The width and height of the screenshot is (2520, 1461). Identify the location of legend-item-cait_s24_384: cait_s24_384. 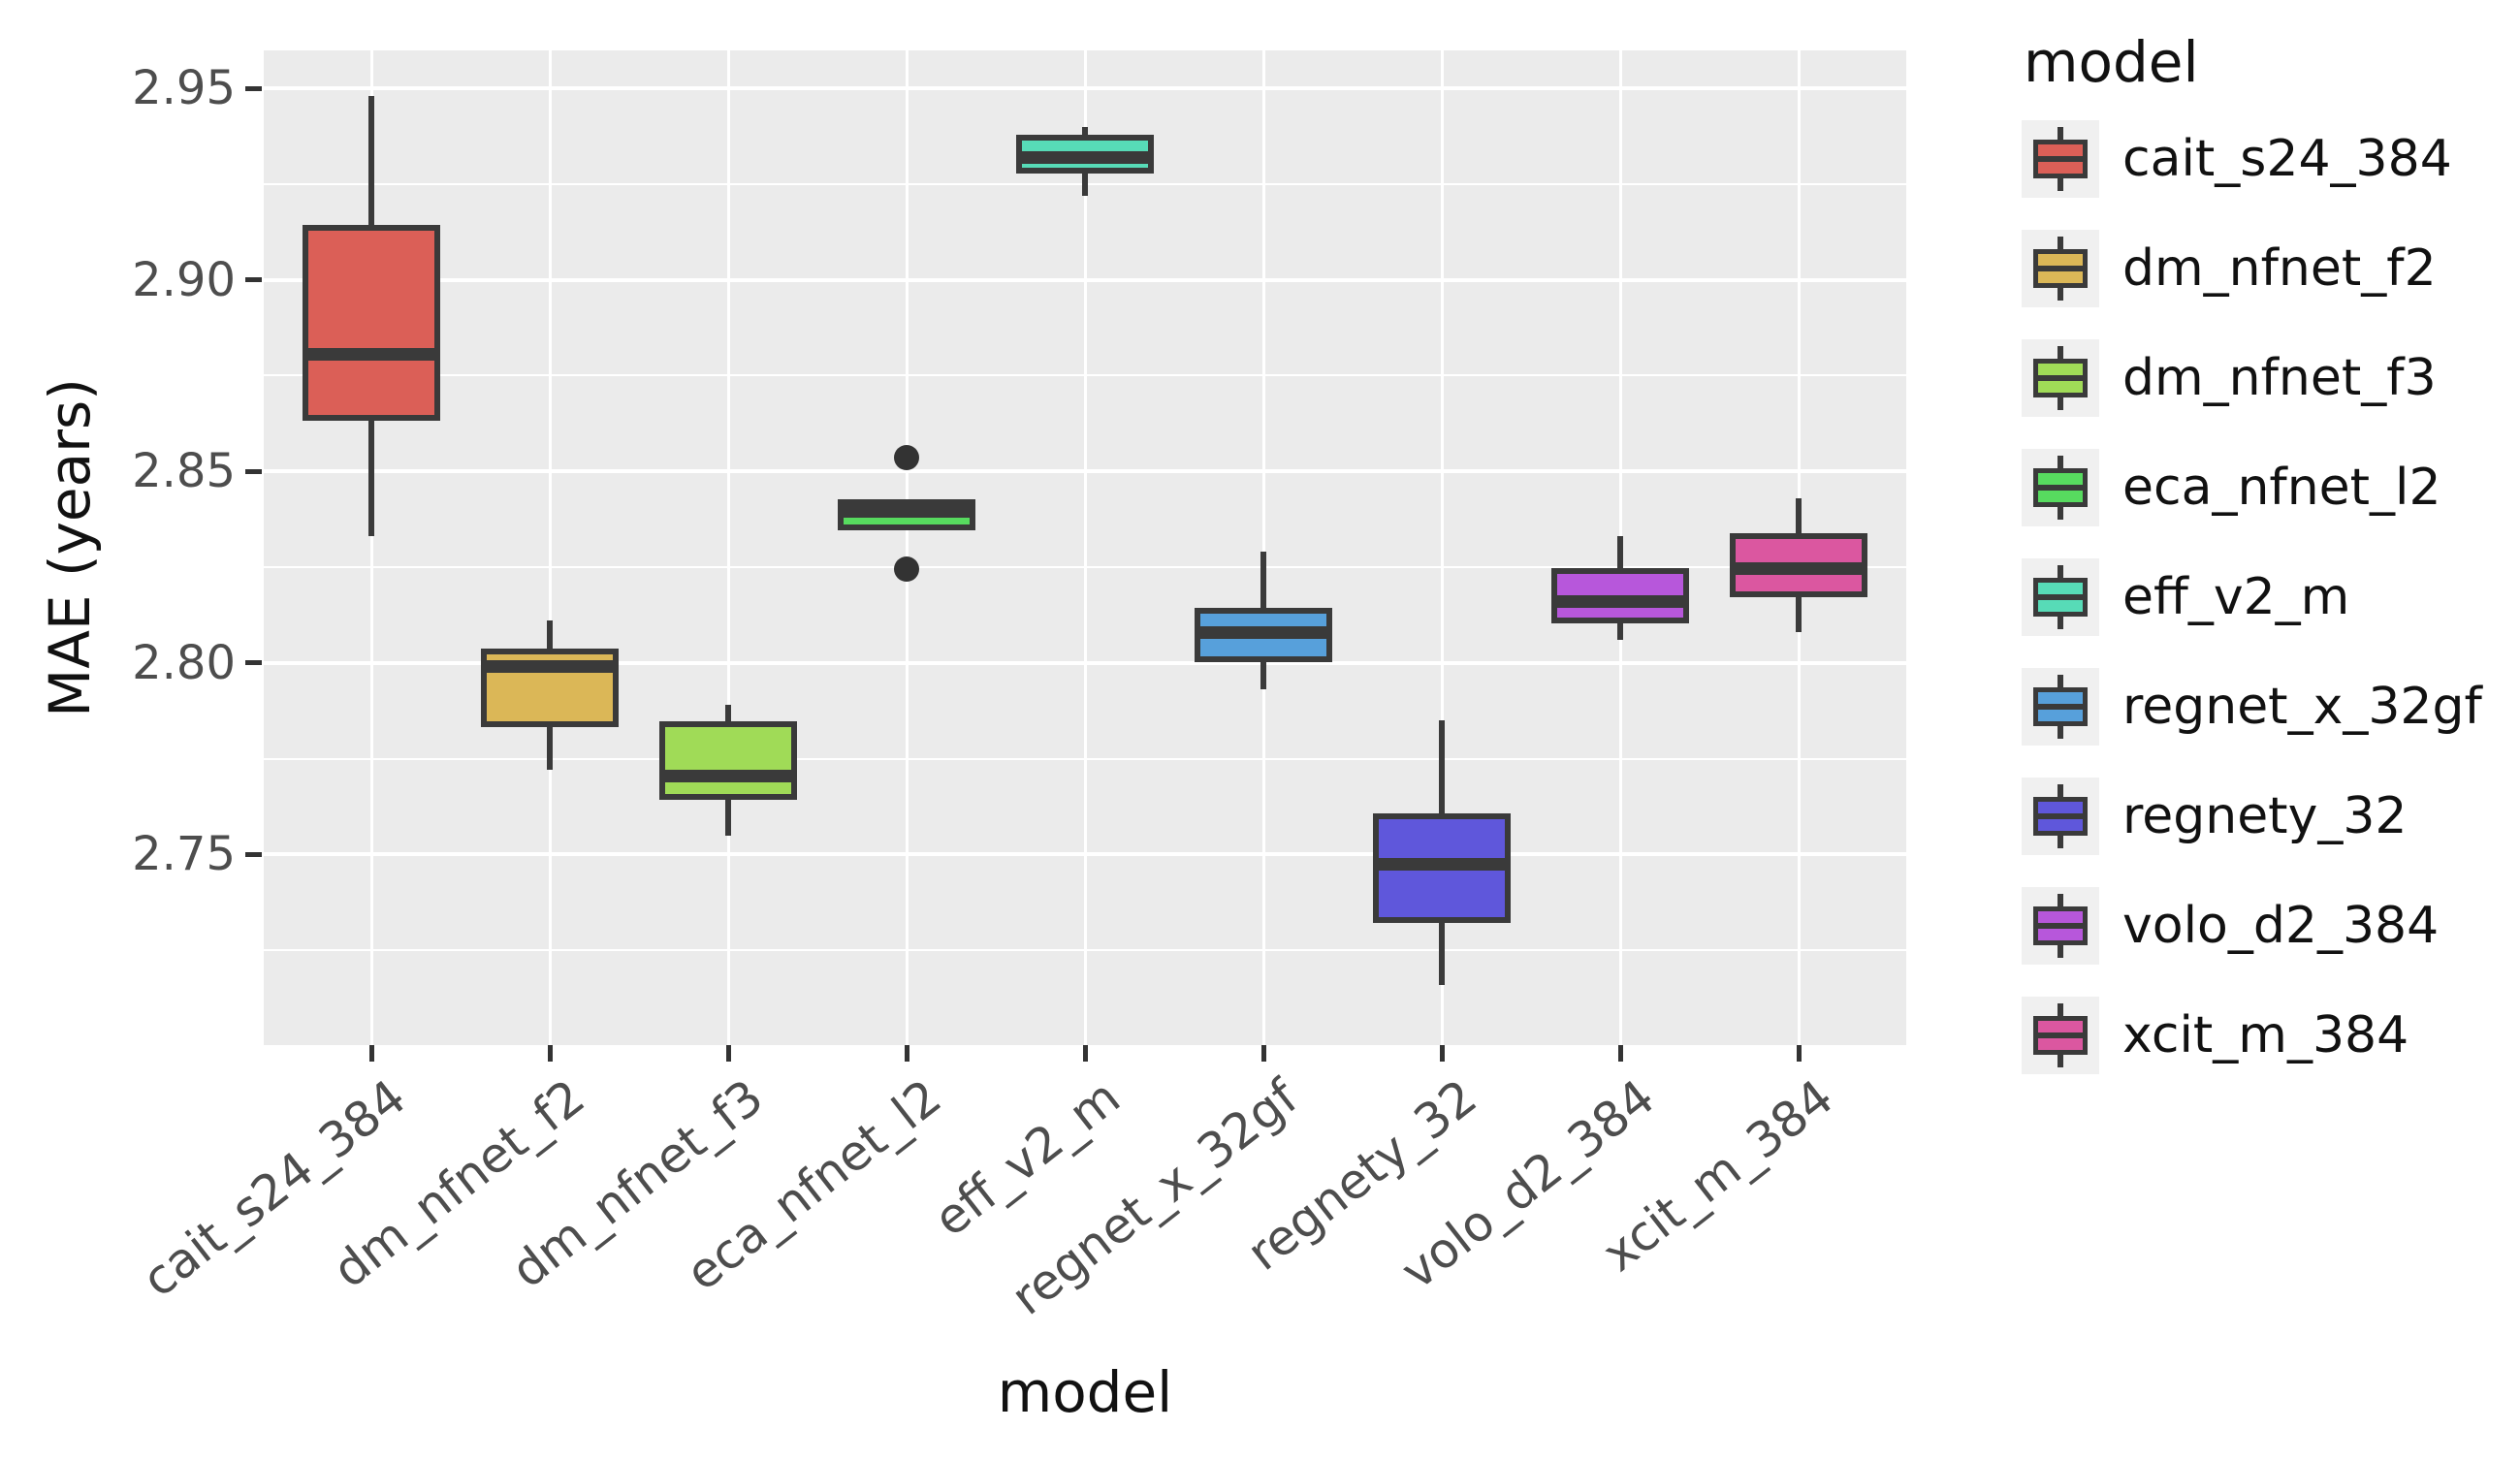
(2252, 159).